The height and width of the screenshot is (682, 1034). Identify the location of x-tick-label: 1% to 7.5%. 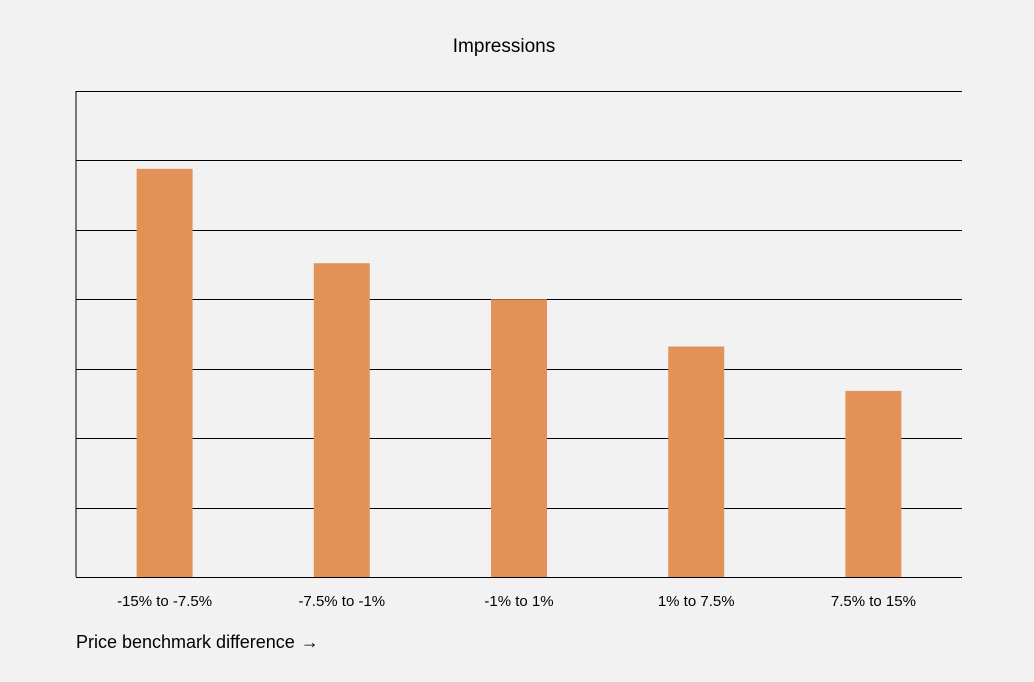
(696, 601).